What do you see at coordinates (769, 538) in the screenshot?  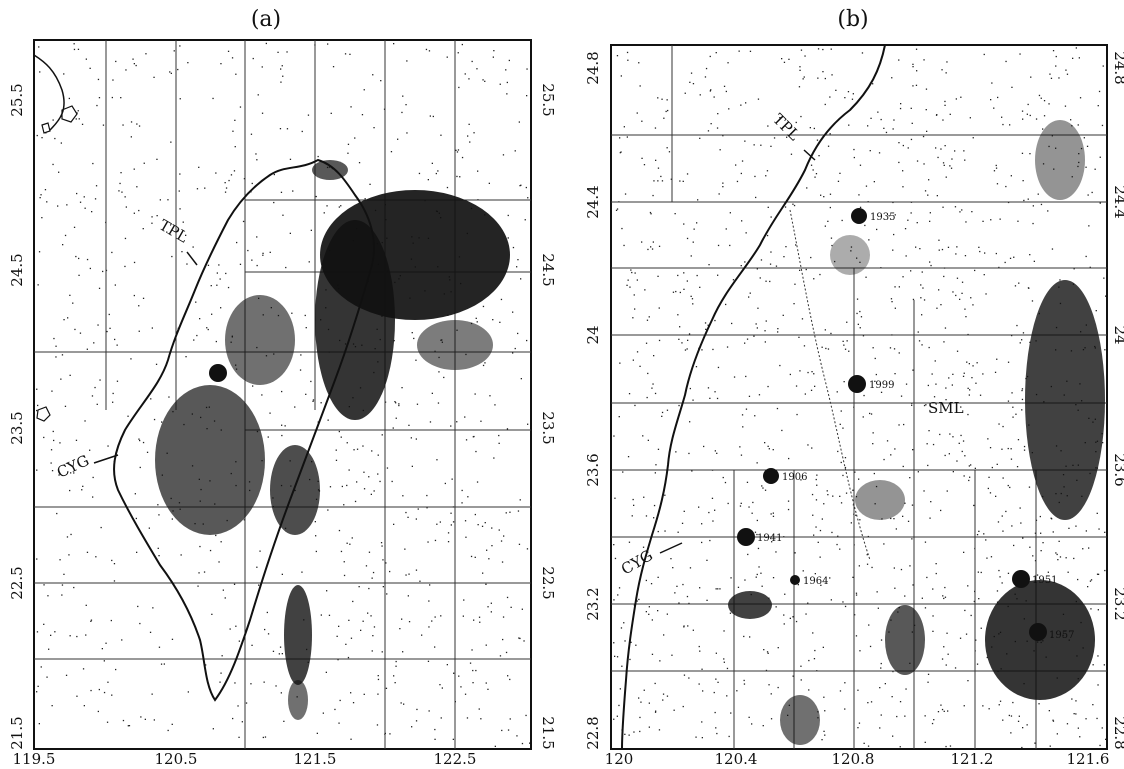 I see `event-label-1941: 1941` at bounding box center [769, 538].